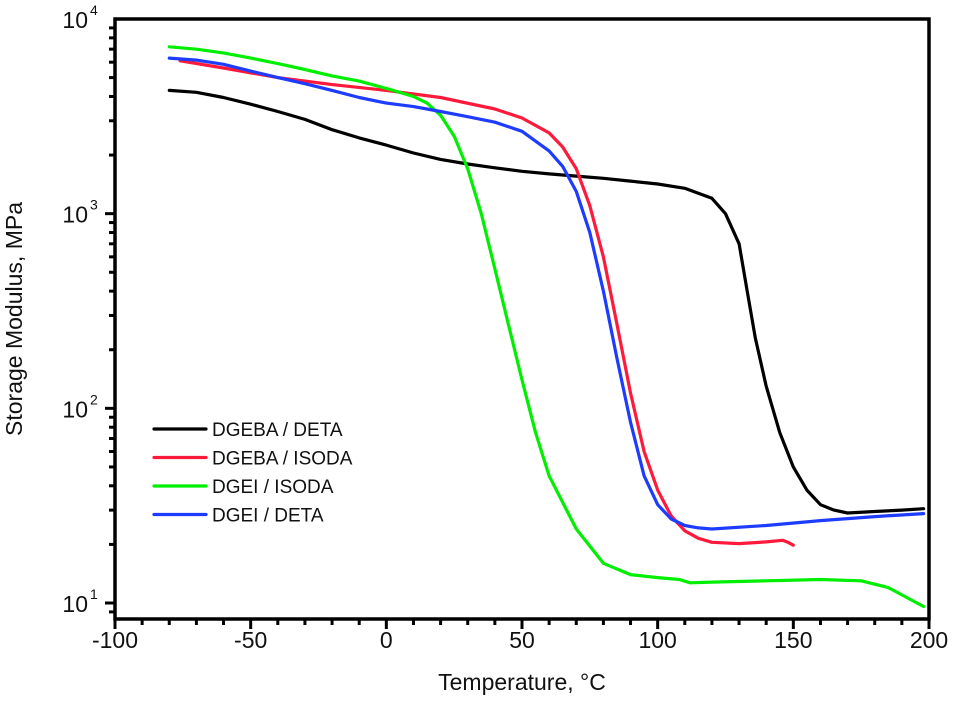 The height and width of the screenshot is (701, 958). Describe the element at coordinates (94, 594) in the screenshot. I see `y-tick-exponent: 1` at that location.